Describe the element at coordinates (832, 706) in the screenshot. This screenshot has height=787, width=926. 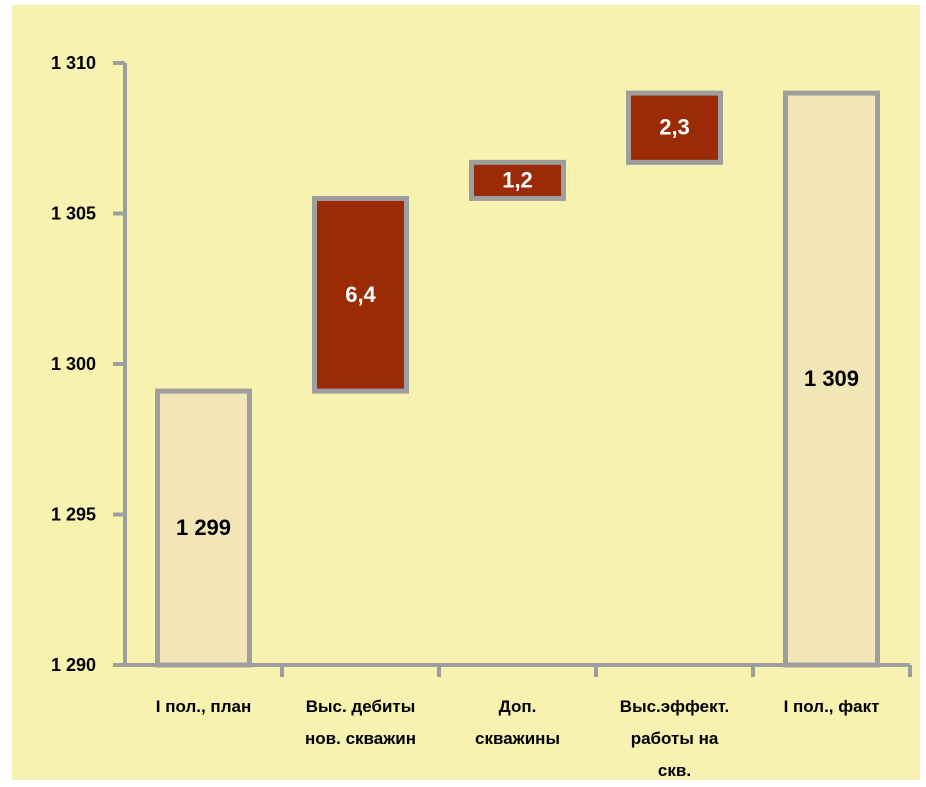
I see `x-category-label: I пол., факт` at that location.